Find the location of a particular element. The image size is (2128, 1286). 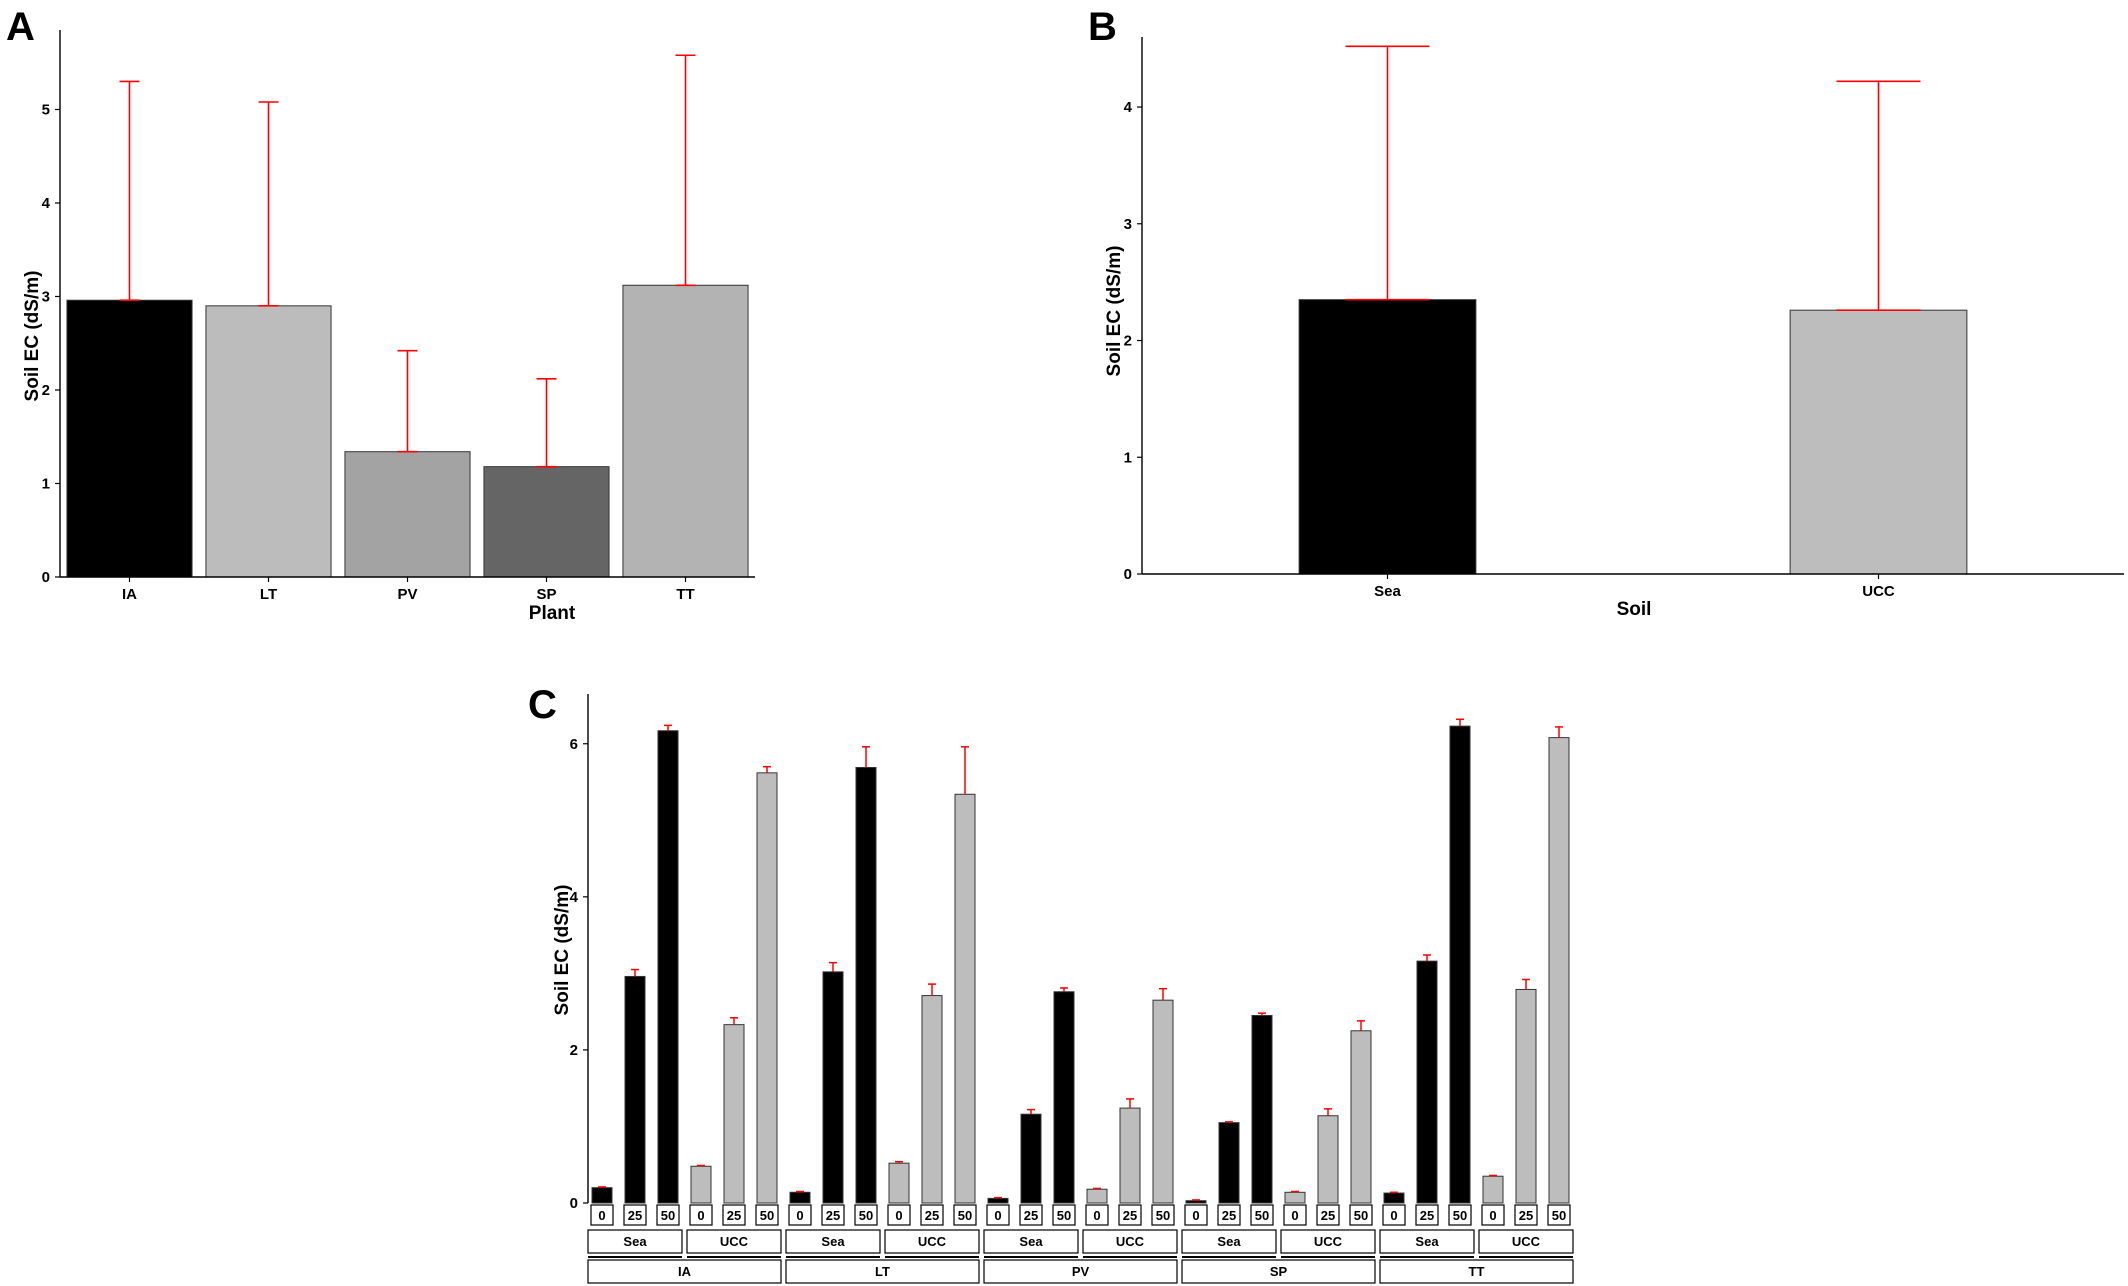

panel-a-bars is located at coordinates (407, 316).